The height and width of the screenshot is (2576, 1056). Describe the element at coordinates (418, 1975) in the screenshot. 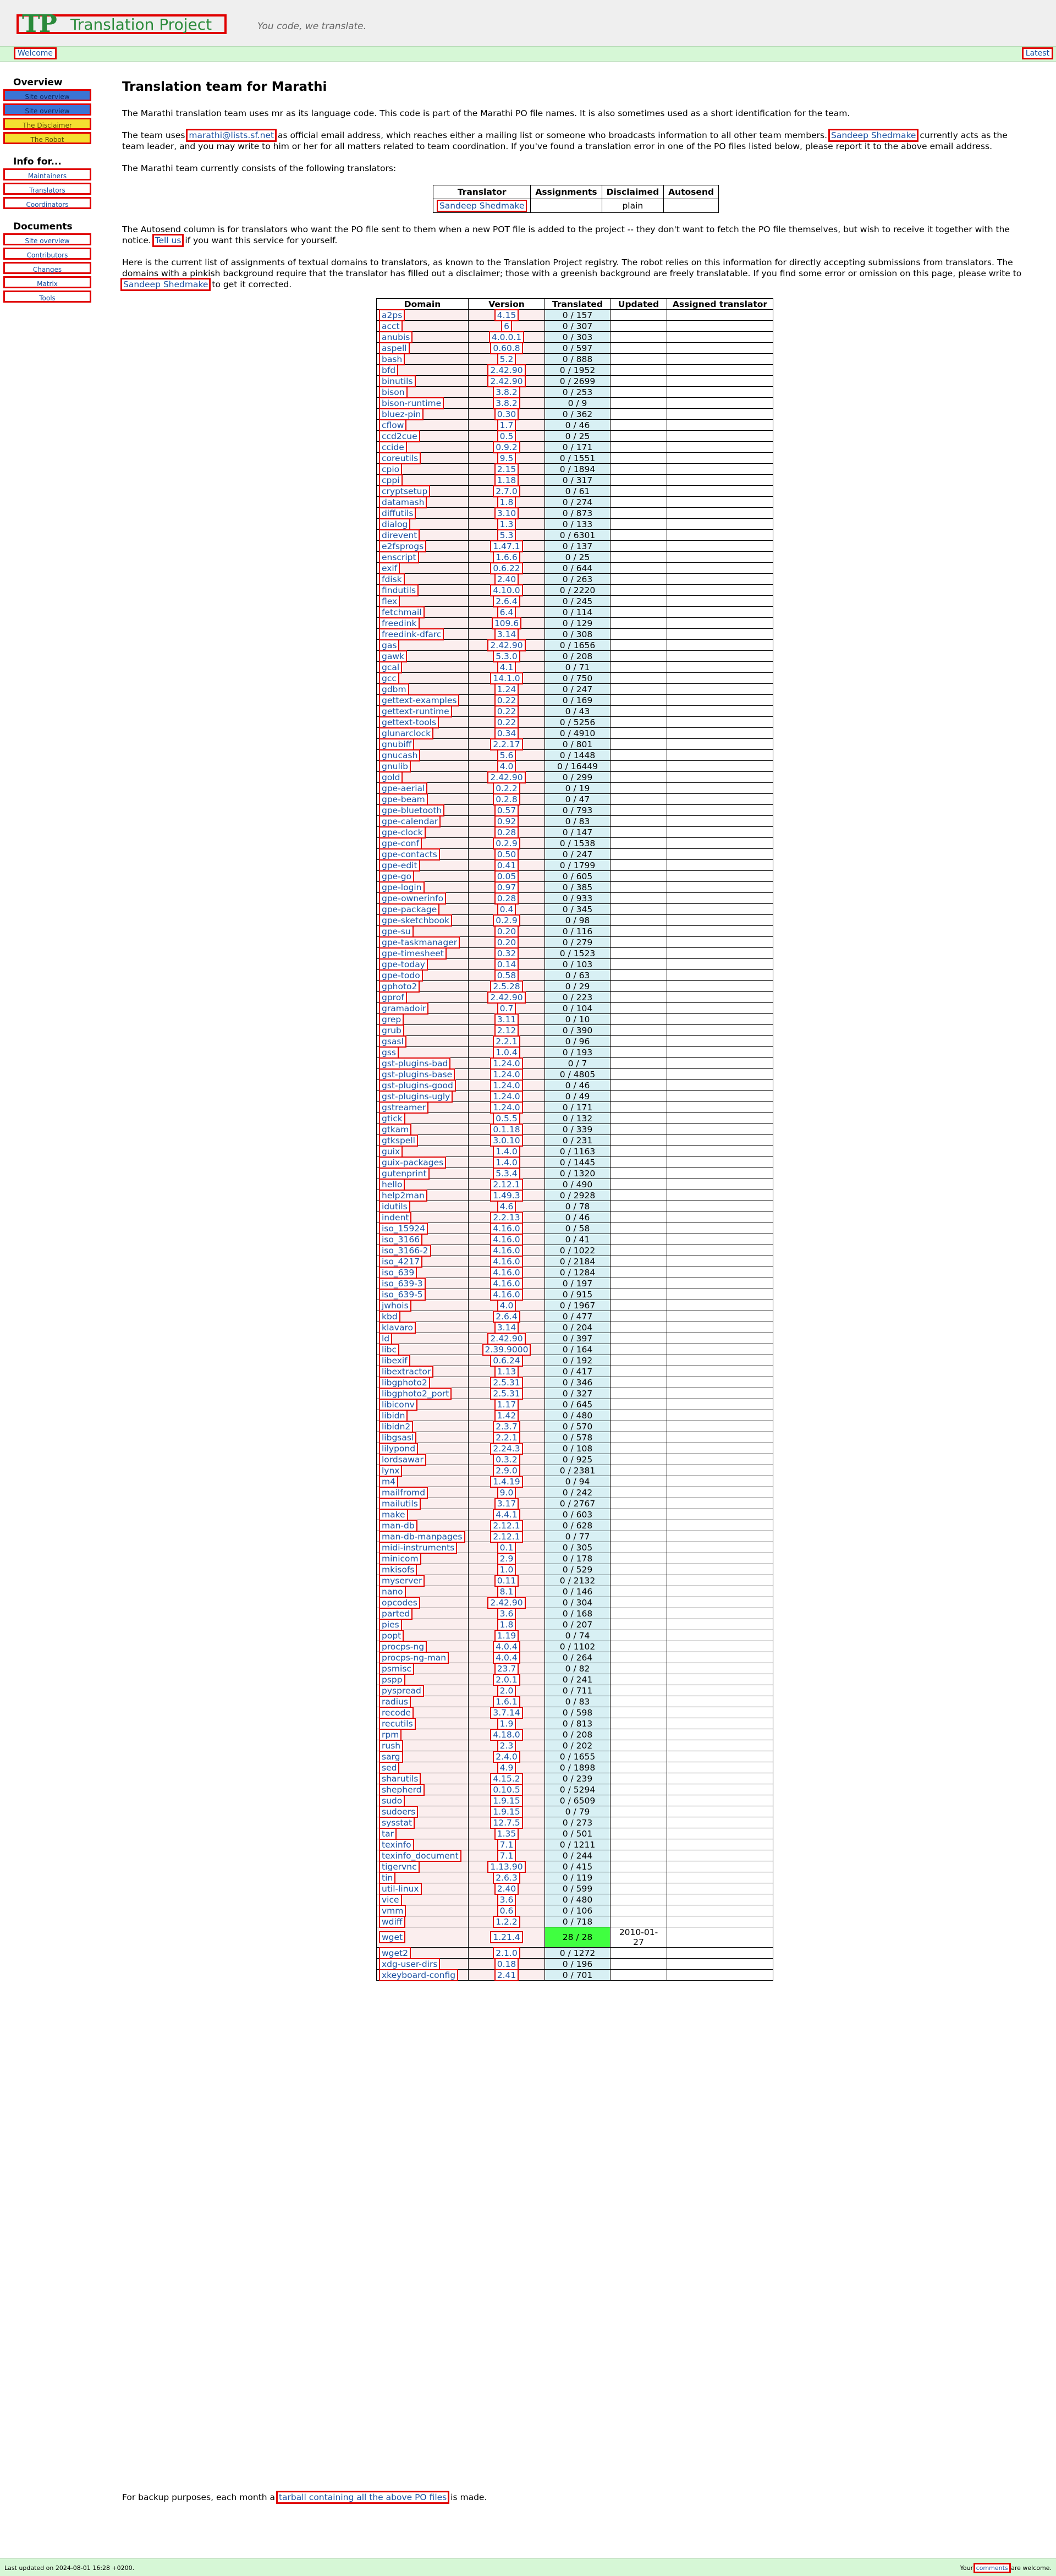

I see `domain-link: xkeyboard-config` at that location.